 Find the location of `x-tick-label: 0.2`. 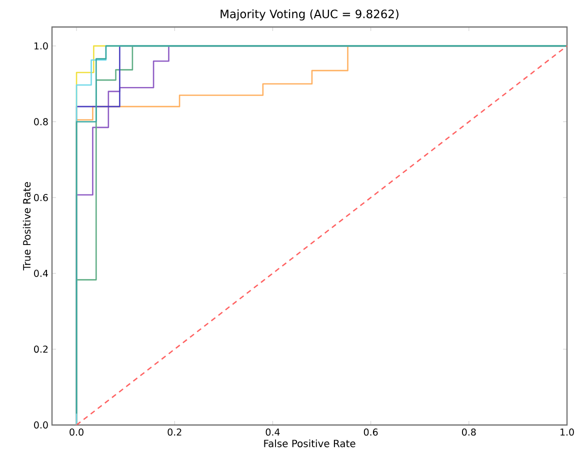

x-tick-label: 0.2 is located at coordinates (175, 432).